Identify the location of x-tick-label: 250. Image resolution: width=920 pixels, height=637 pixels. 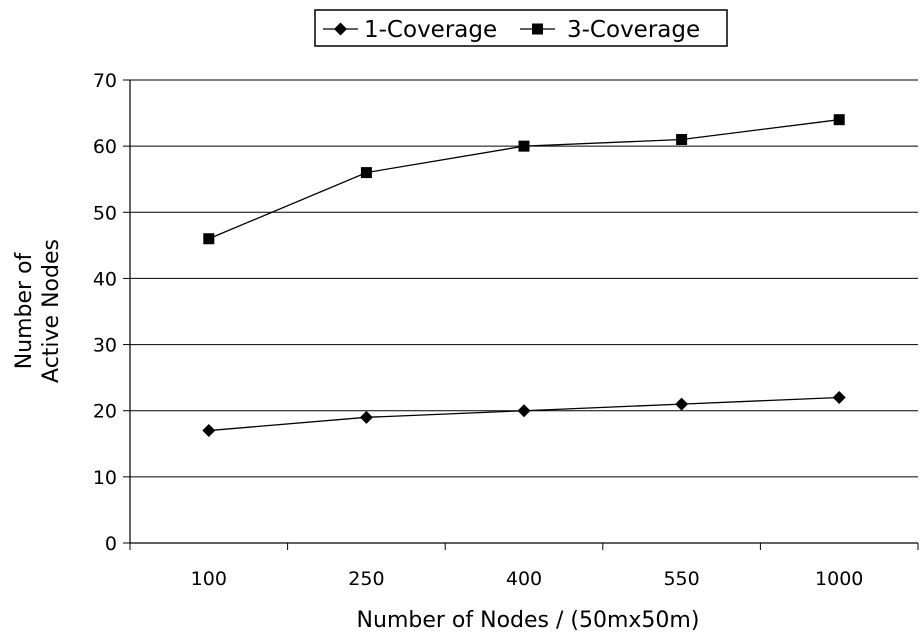
(366, 579).